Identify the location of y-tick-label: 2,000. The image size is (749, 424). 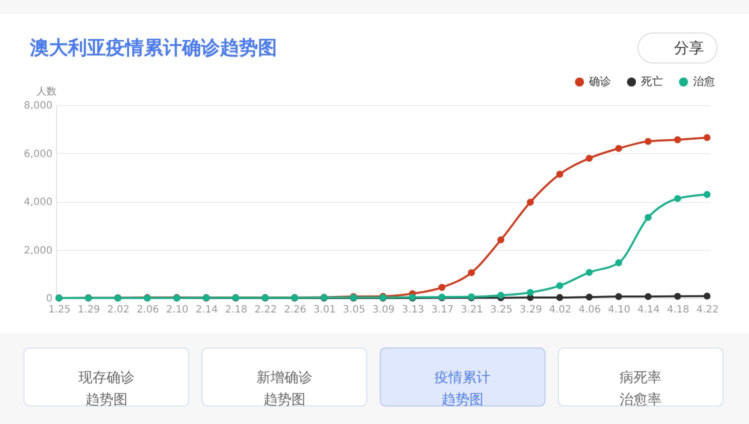
(38, 250).